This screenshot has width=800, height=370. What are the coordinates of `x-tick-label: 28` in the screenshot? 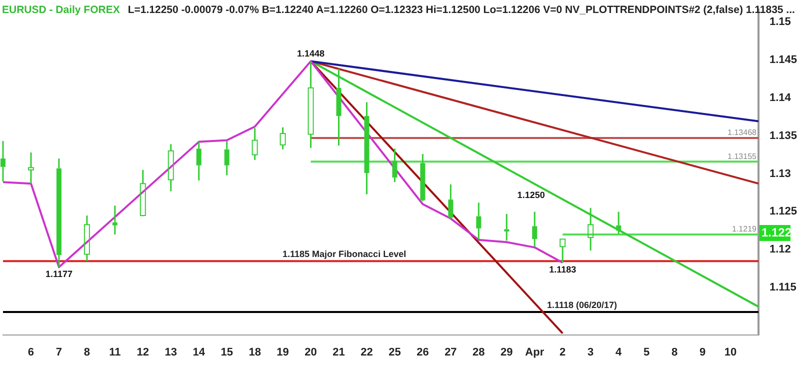 It's located at (478, 352).